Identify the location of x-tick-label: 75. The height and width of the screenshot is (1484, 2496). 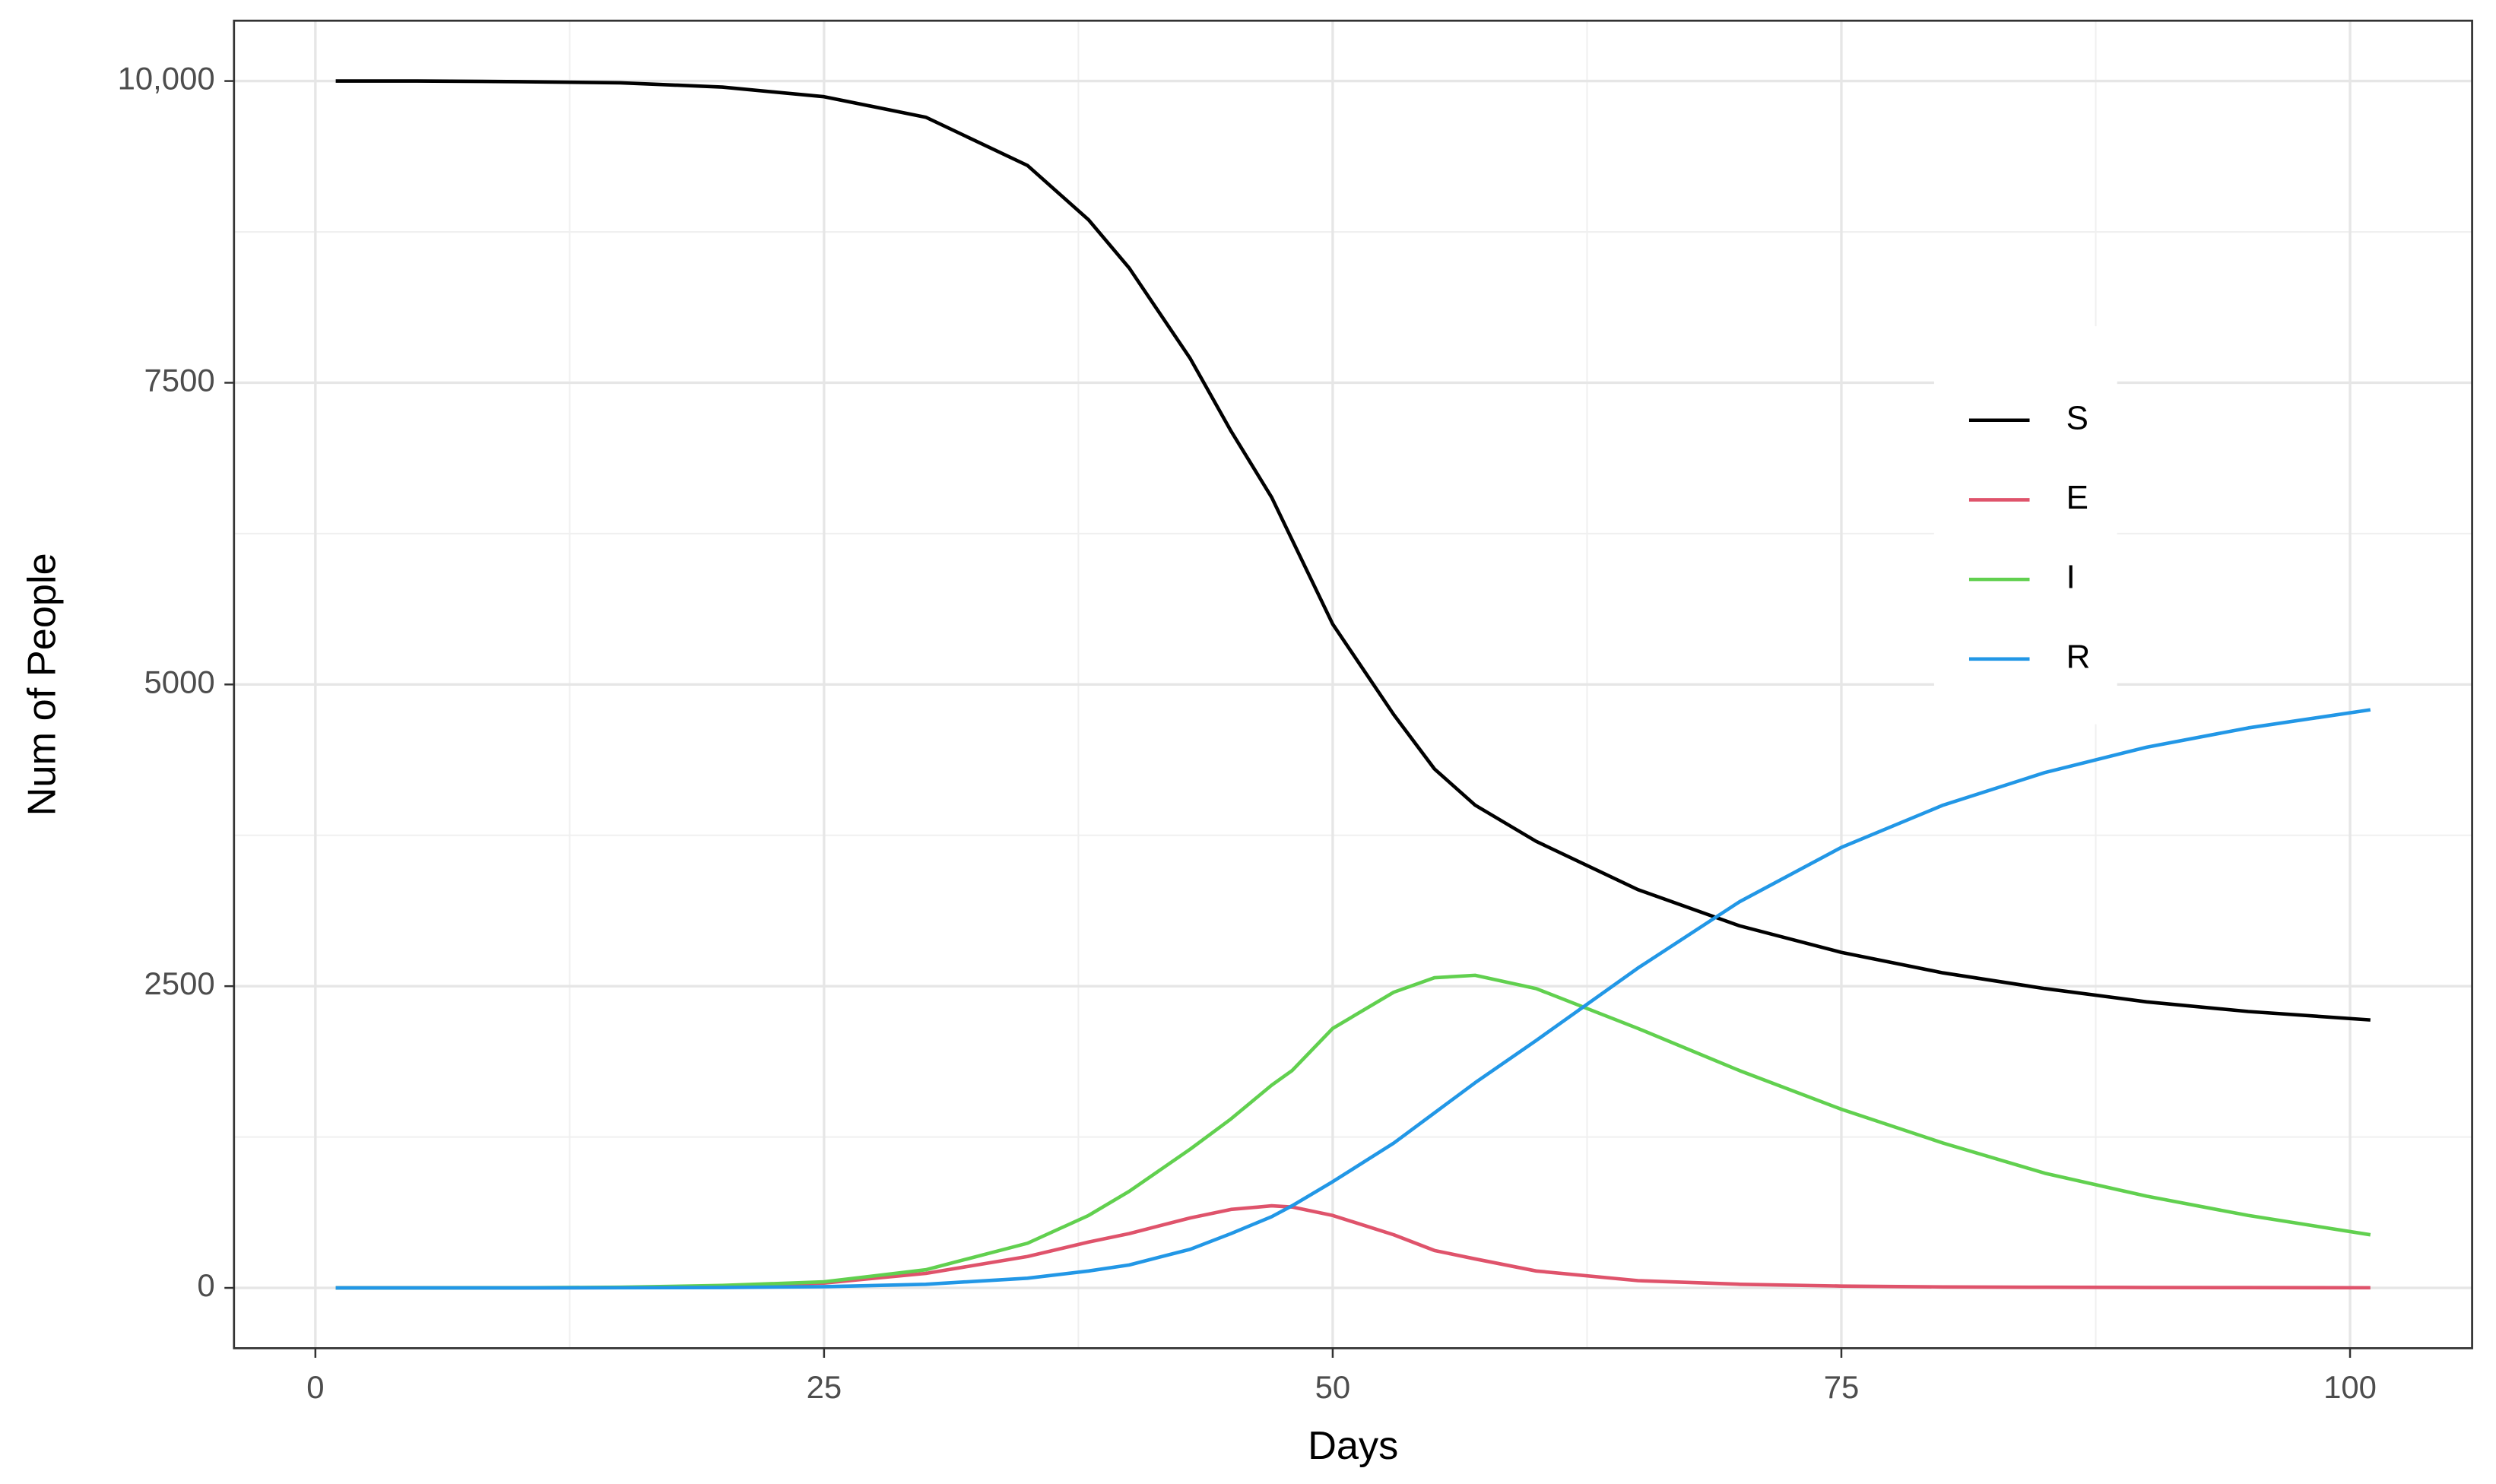
(1842, 1387).